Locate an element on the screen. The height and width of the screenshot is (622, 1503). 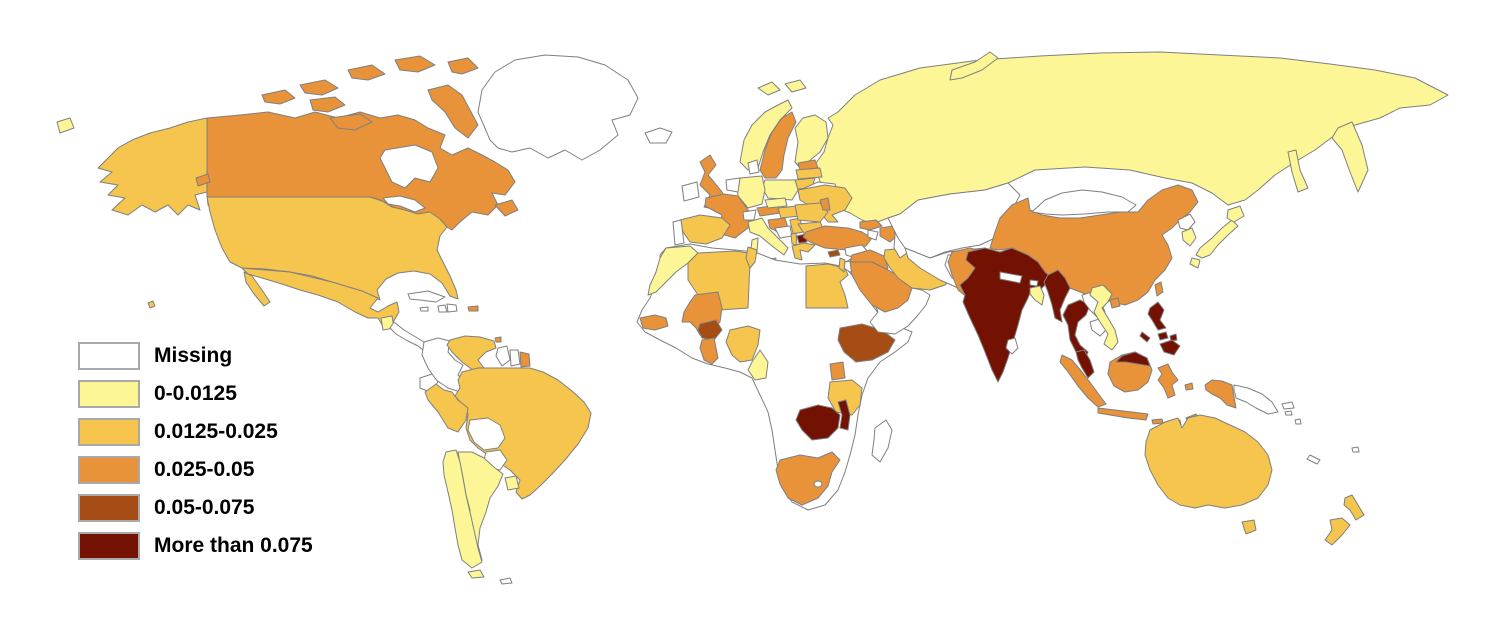
country-usa-alaska is located at coordinates (152, 166).